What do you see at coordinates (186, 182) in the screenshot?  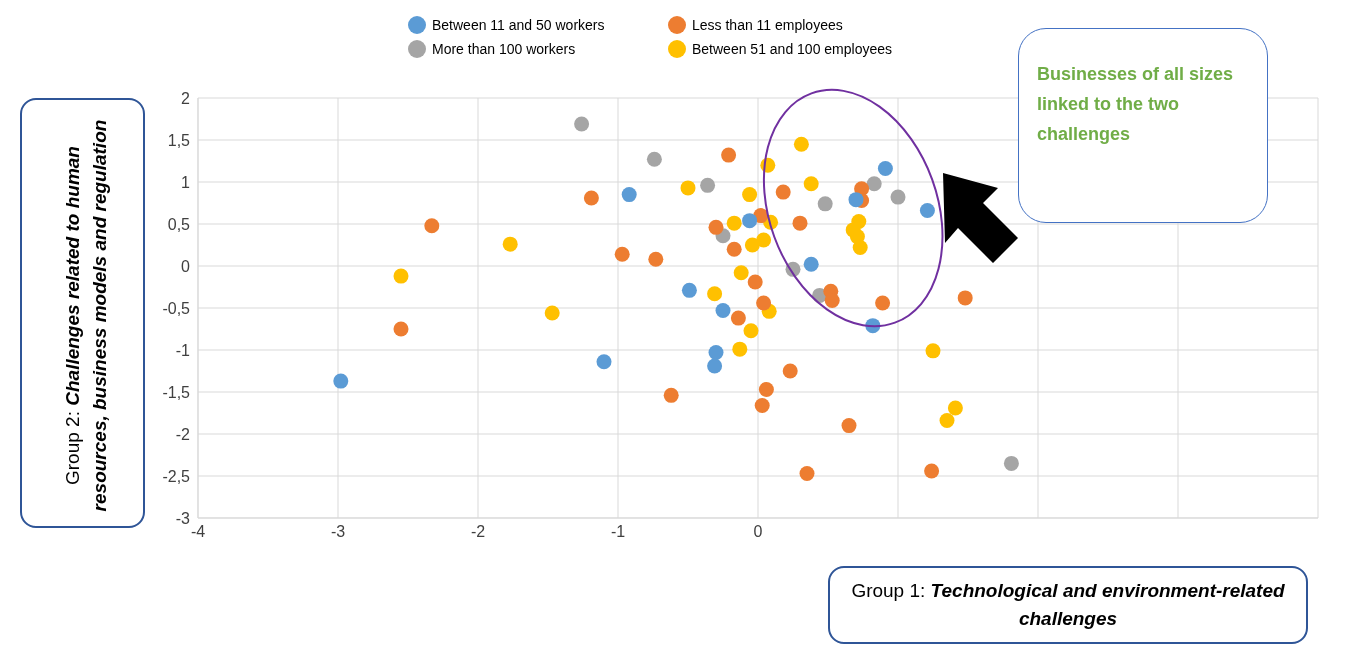 I see `y-tick-label: 1` at bounding box center [186, 182].